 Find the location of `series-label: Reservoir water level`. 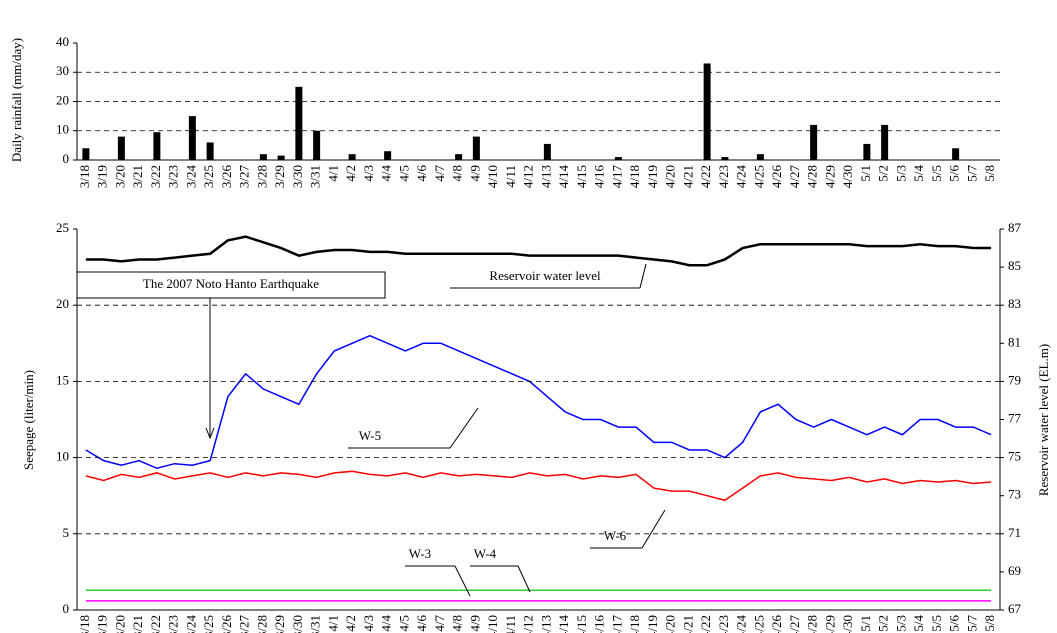

series-label: Reservoir water level is located at coordinates (545, 275).